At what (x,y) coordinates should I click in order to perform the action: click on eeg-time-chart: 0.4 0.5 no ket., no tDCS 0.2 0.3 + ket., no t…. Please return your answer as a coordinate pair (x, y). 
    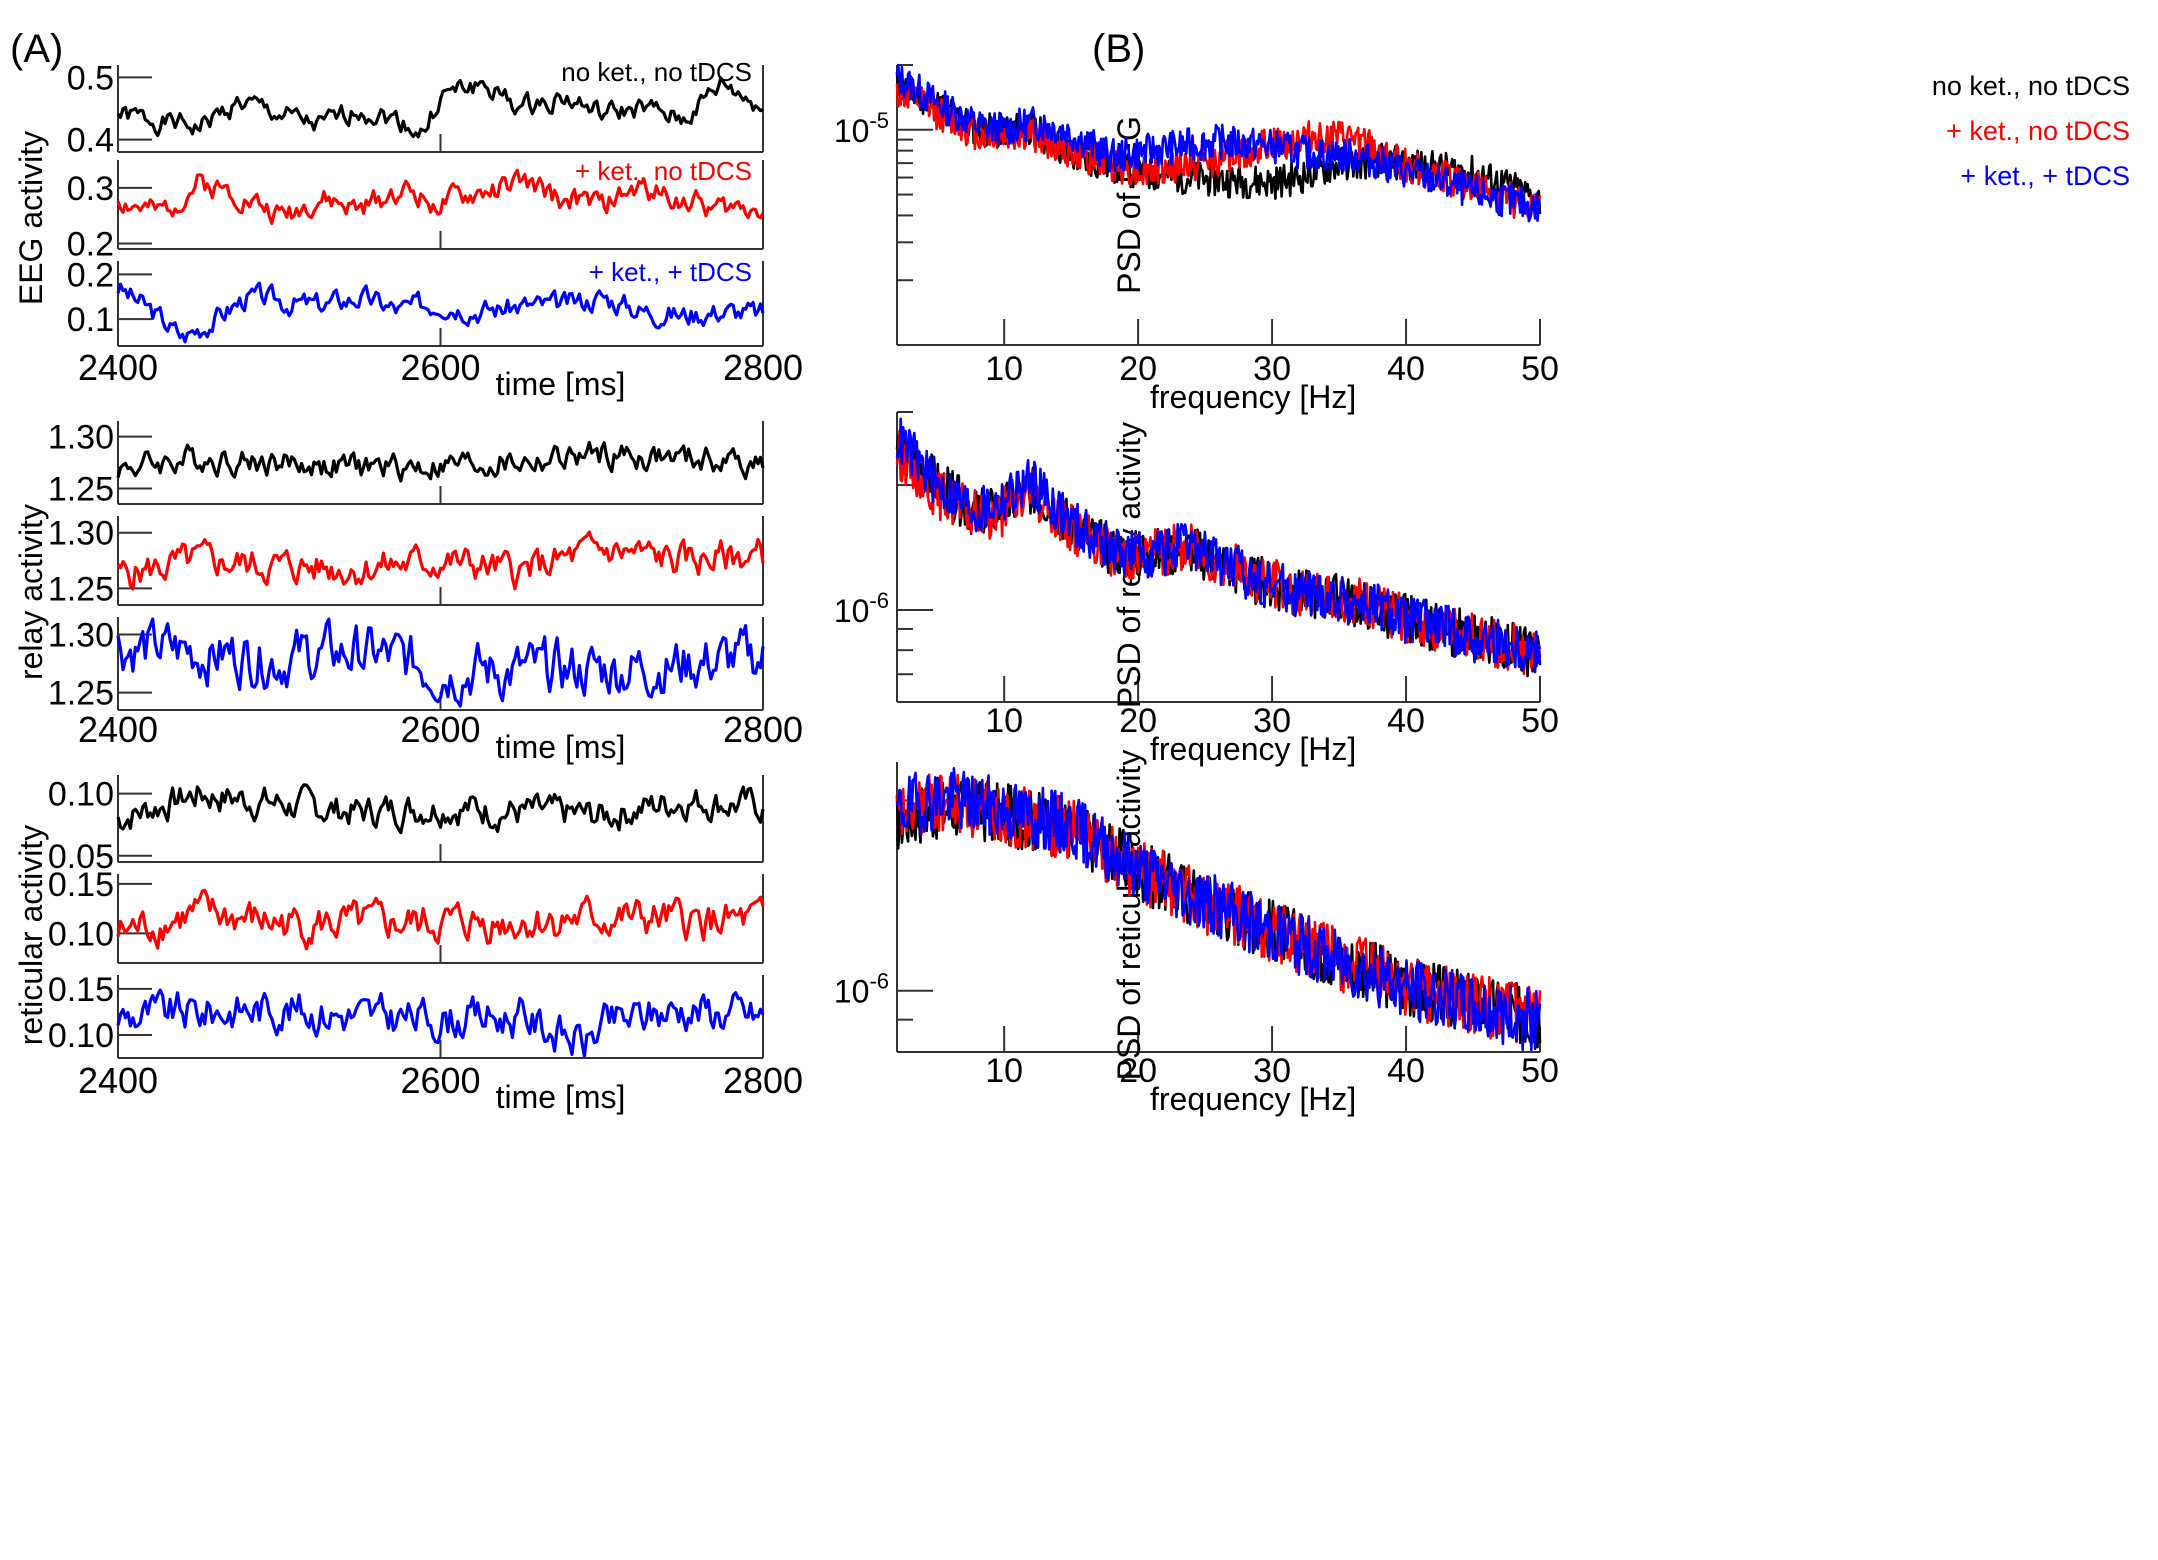
    Looking at the image, I should click on (408, 229).